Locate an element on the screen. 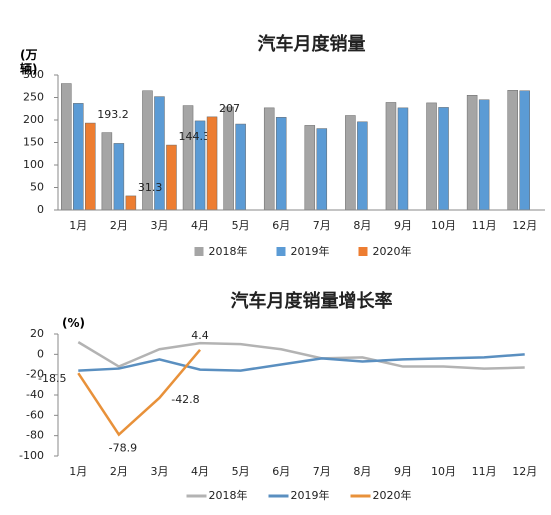  data-label: -42.8 is located at coordinates (185, 399).